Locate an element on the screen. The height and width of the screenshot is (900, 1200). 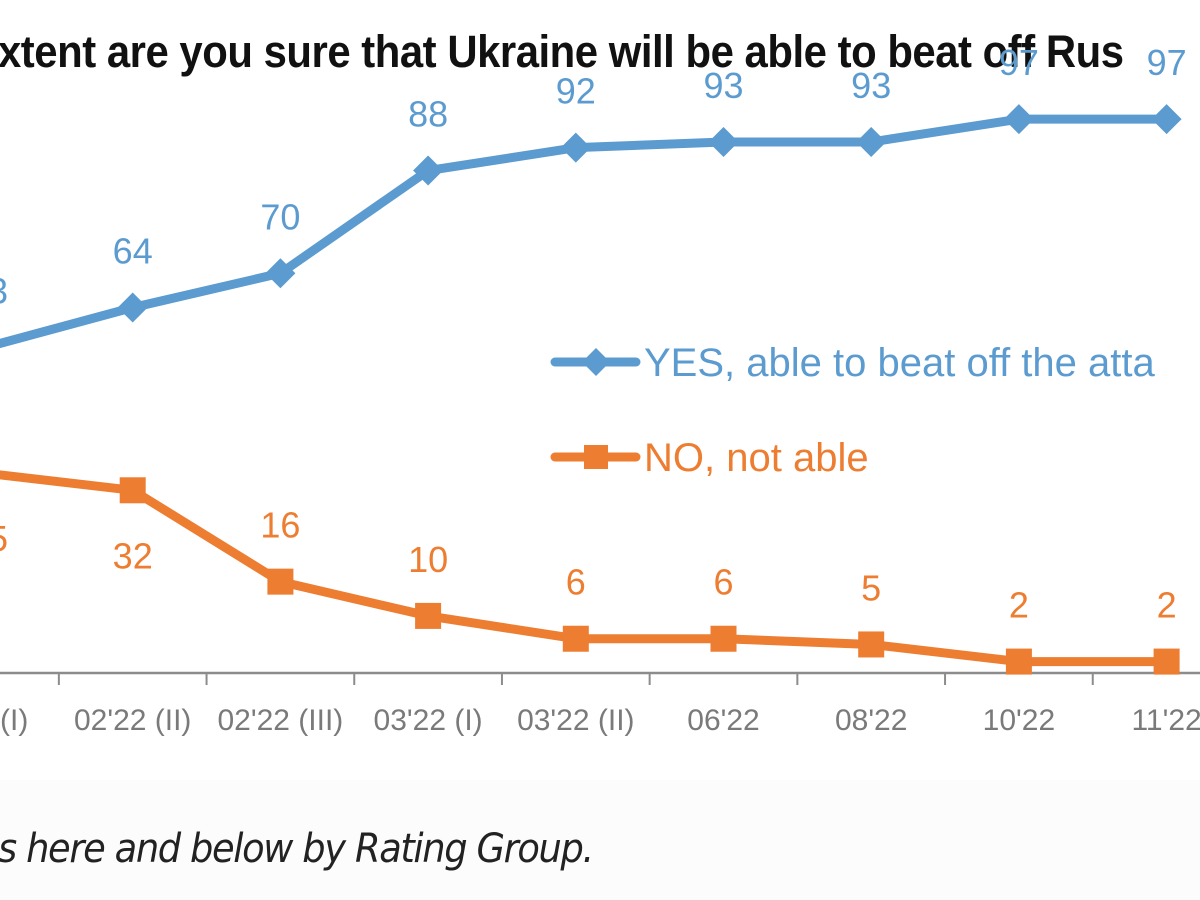
legend-square-icon is located at coordinates (596, 457).